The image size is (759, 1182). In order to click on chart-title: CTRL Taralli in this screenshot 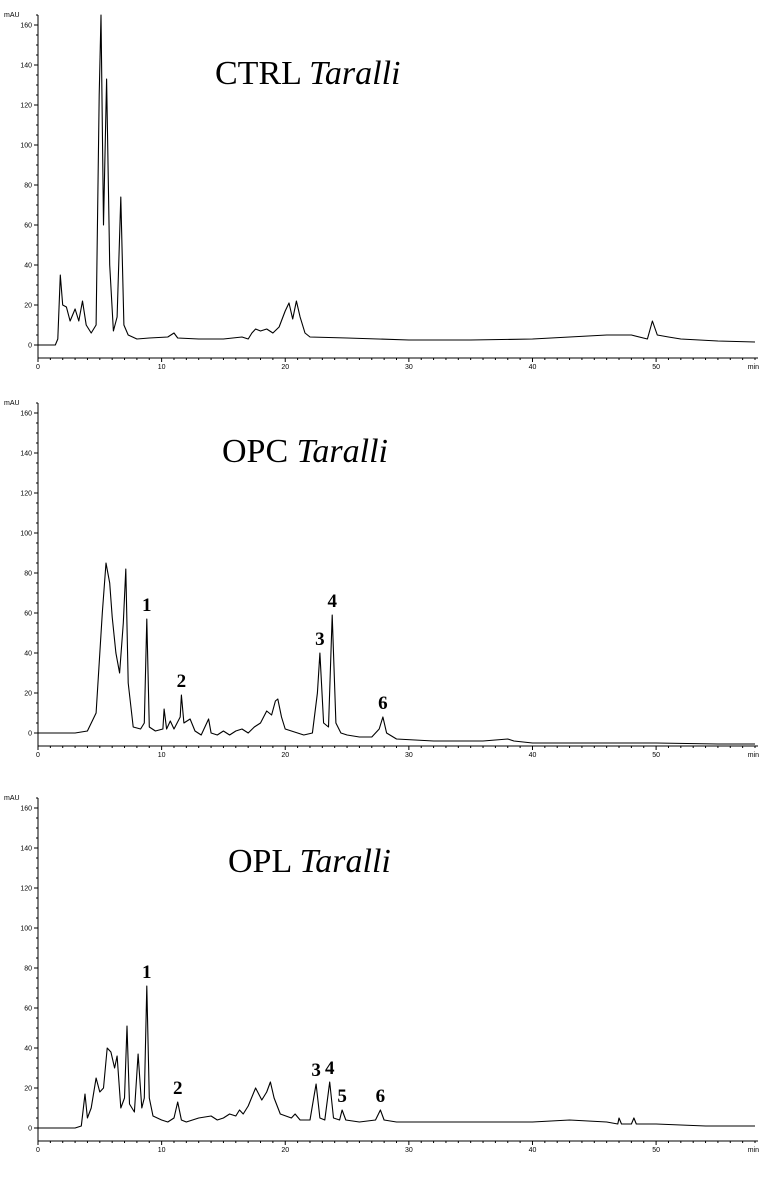, I will do `click(308, 73)`.